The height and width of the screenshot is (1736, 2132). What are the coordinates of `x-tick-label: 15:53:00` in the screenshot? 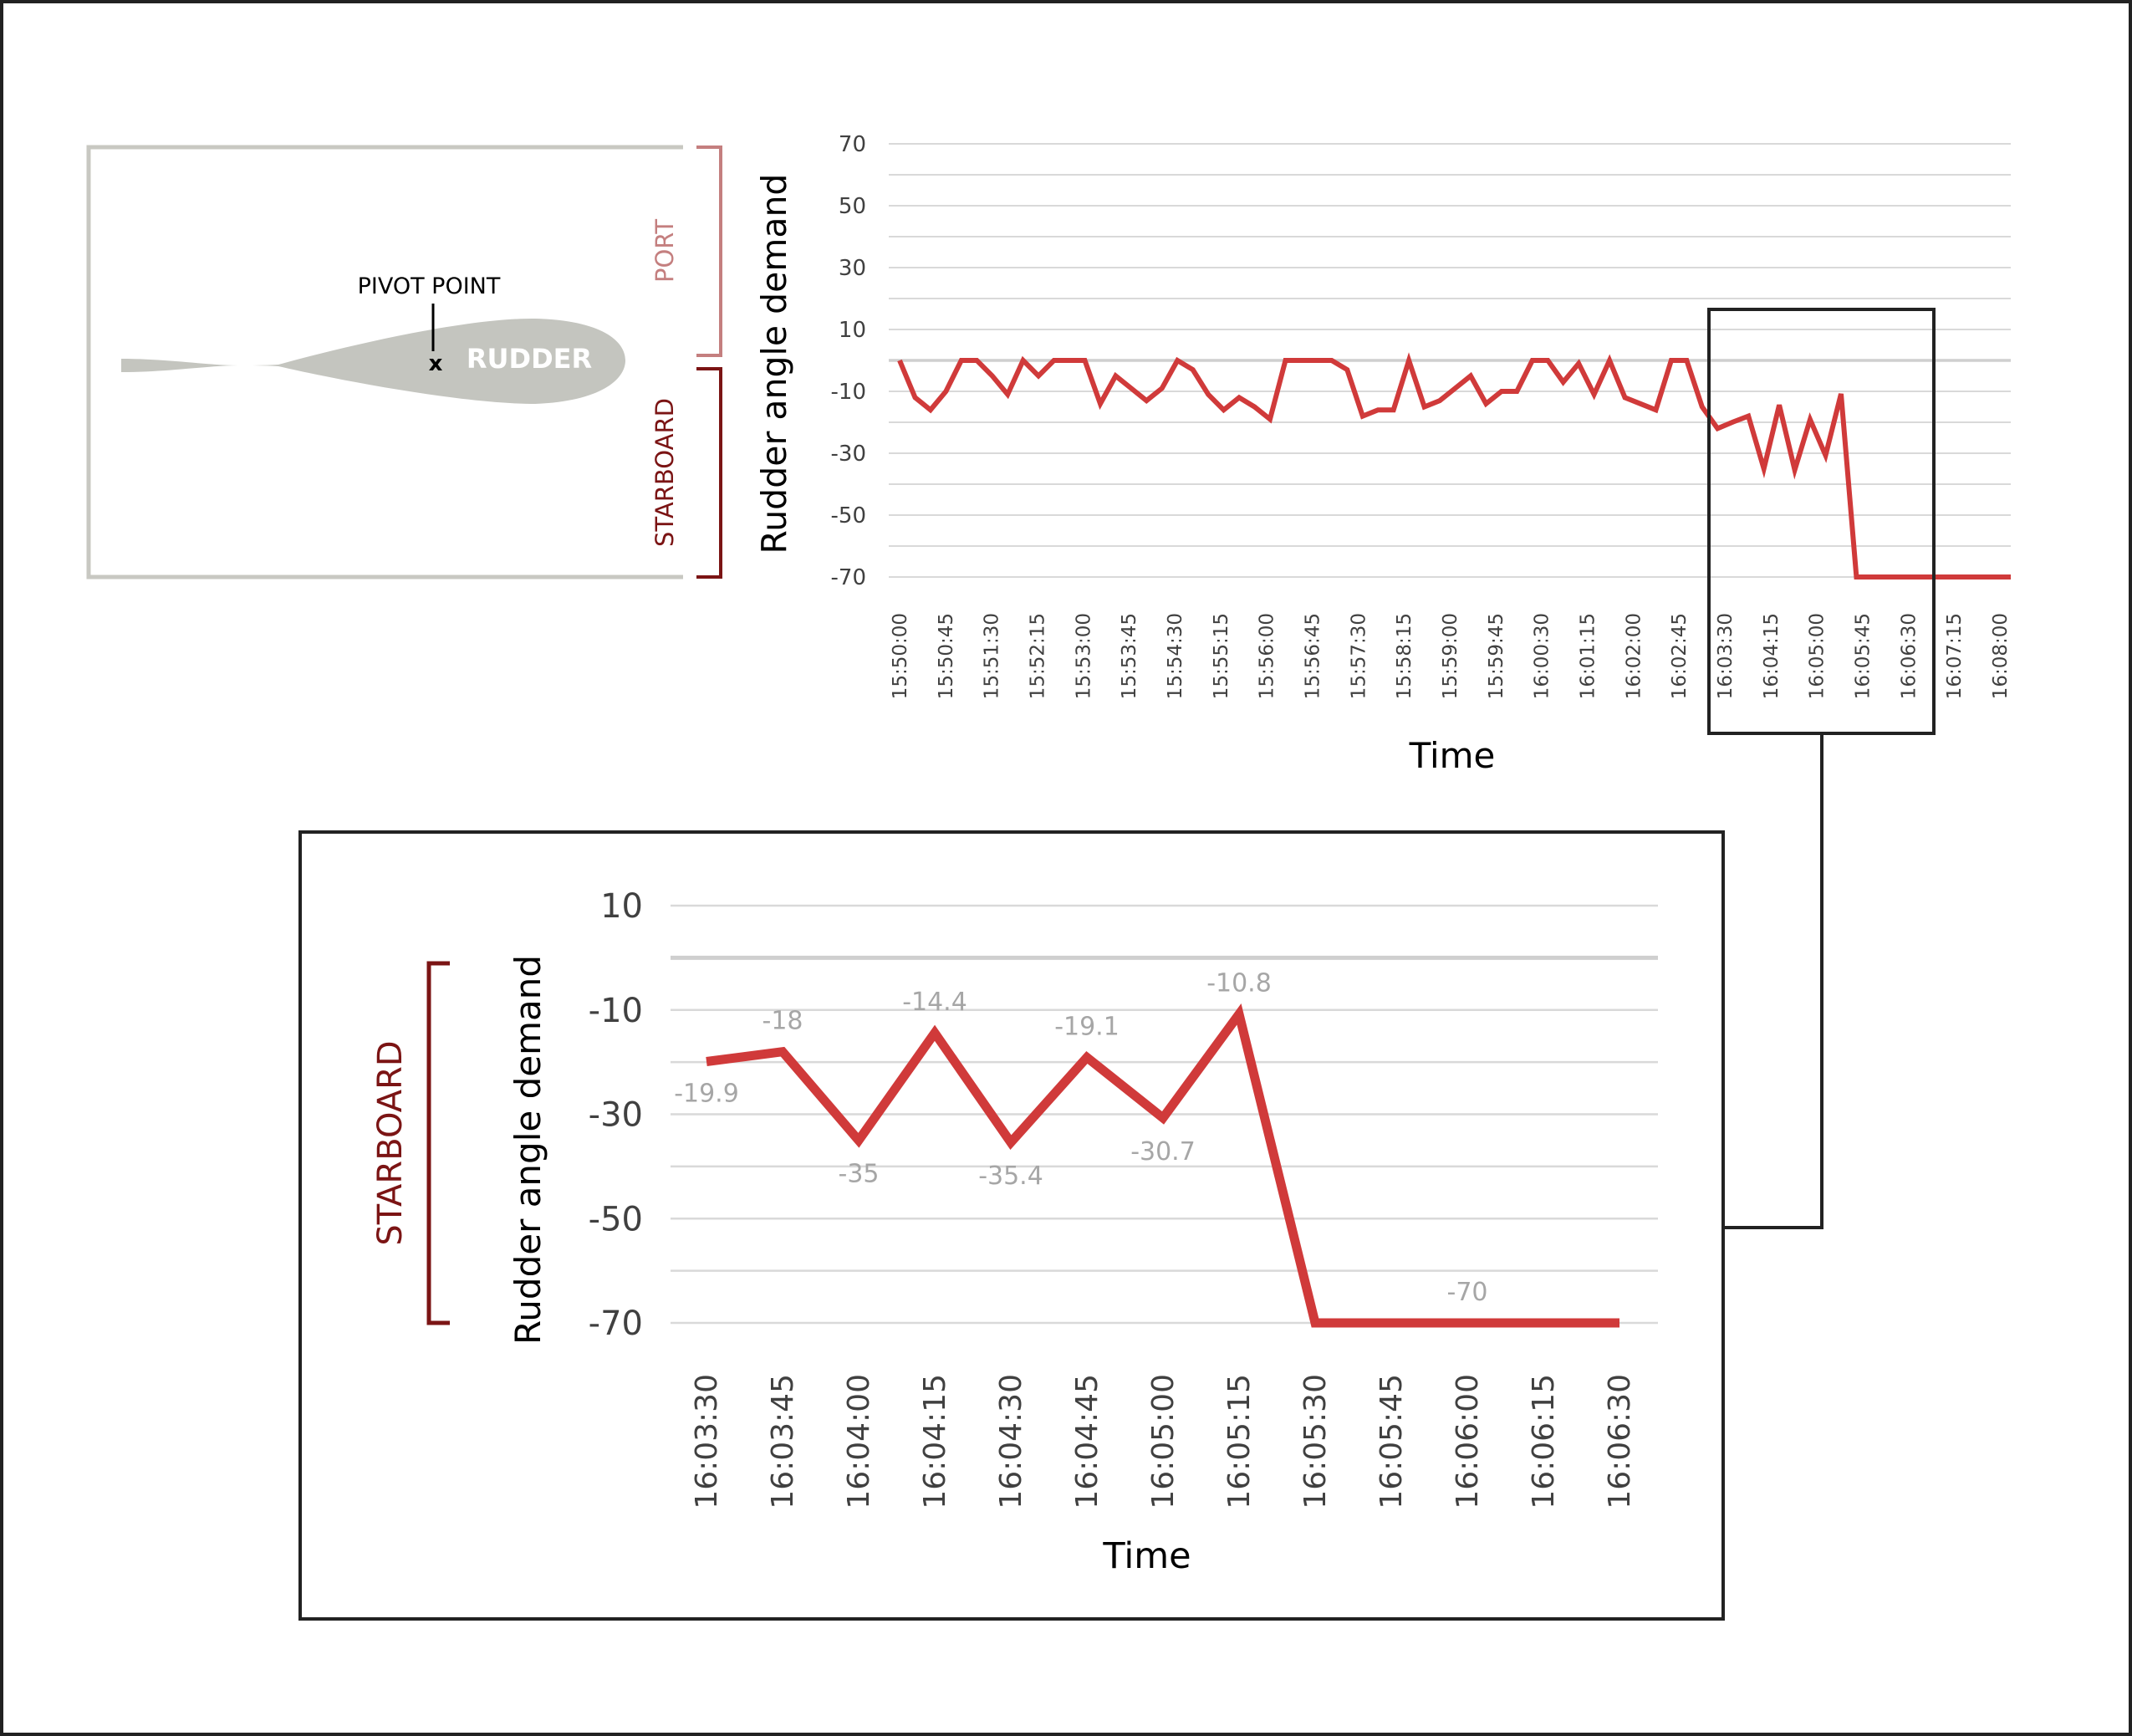 It's located at (1083, 656).